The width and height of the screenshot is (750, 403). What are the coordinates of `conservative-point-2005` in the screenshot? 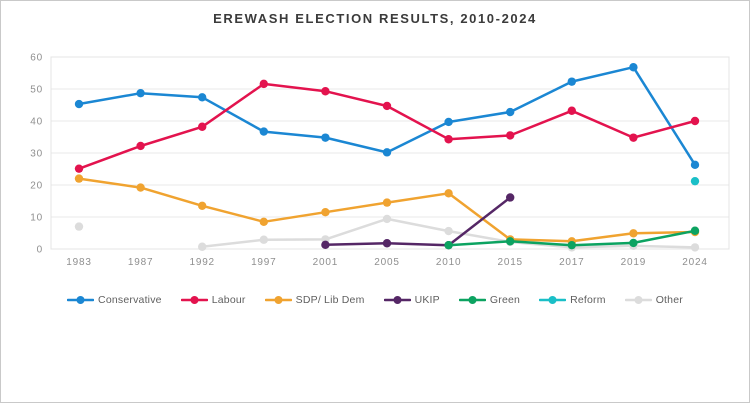 It's located at (387, 152).